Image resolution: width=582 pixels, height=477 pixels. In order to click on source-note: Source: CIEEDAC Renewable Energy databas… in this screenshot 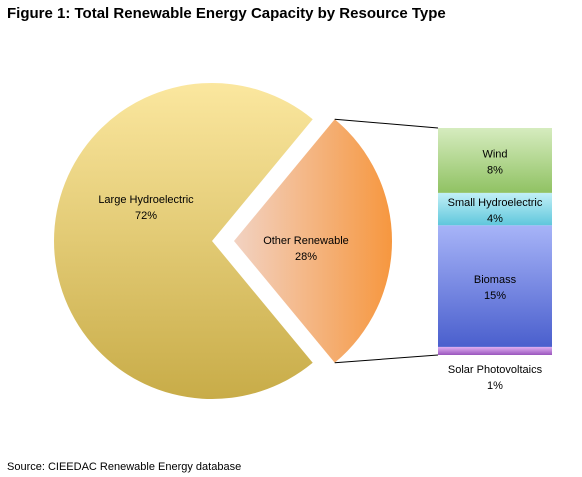, I will do `click(124, 467)`.